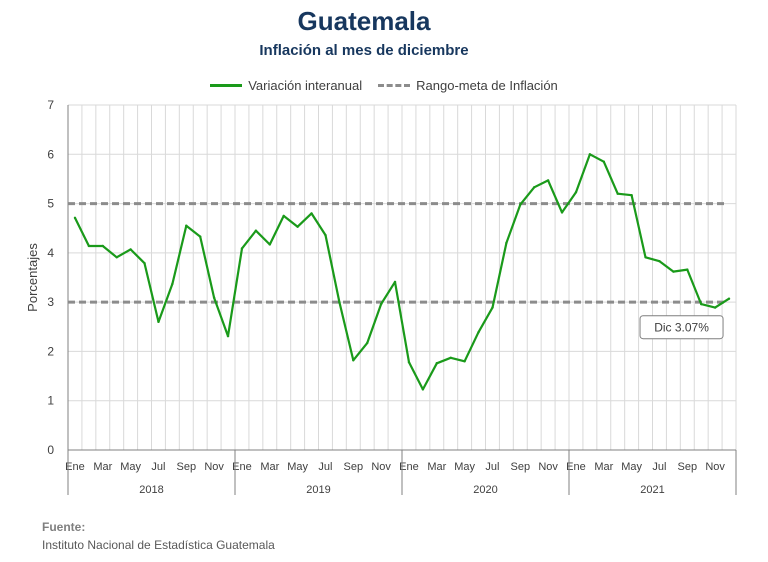 This screenshot has width=768, height=562. Describe the element at coordinates (50, 204) in the screenshot. I see `y-tick-label: 5` at that location.